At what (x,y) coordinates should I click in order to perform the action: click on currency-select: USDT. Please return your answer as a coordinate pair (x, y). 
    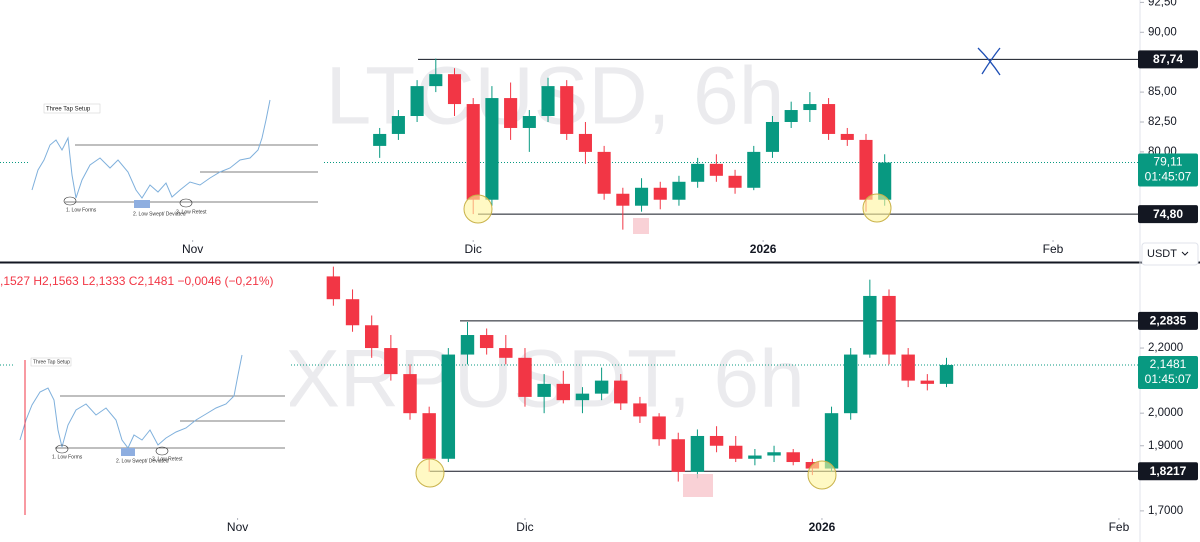
    Looking at the image, I should click on (1170, 254).